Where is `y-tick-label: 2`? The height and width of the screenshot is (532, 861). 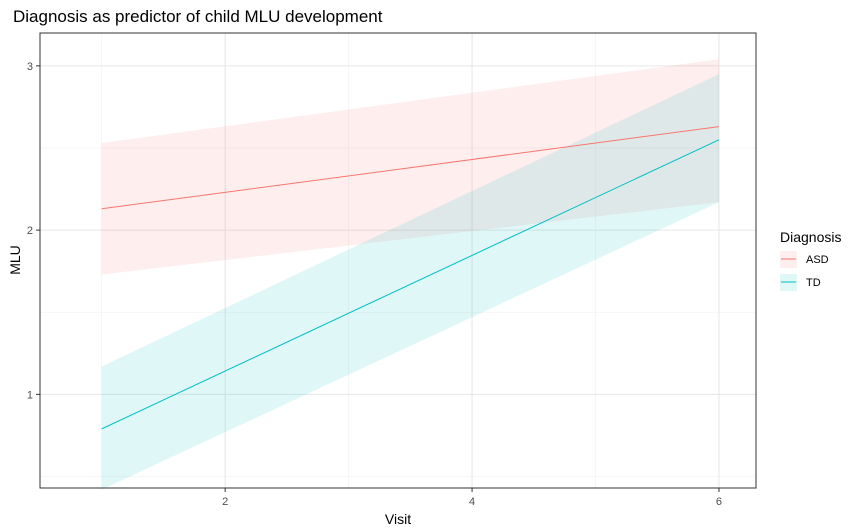 y-tick-label: 2 is located at coordinates (30, 231).